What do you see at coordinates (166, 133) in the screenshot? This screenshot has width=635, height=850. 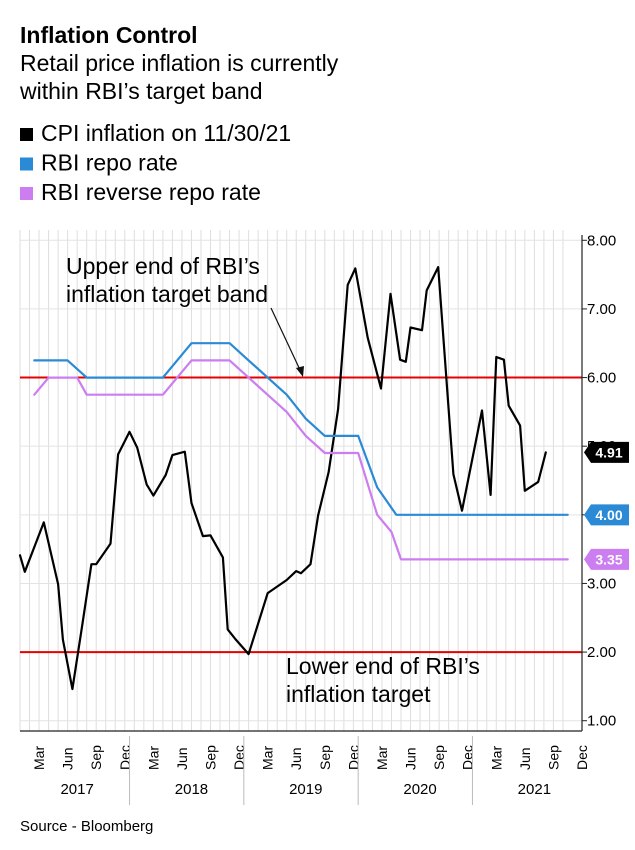 I see `legend-label-0: CPI inflation on 11/30/21` at bounding box center [166, 133].